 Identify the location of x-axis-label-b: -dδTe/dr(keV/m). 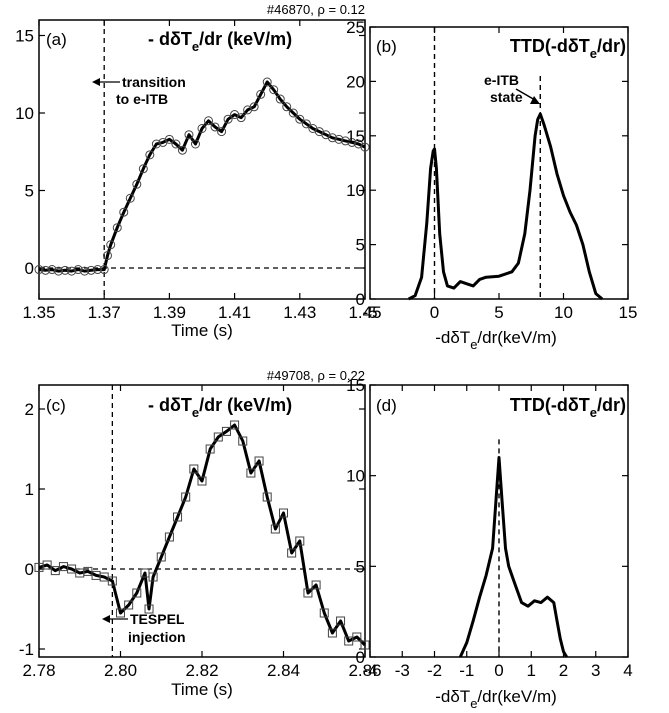
(496, 340).